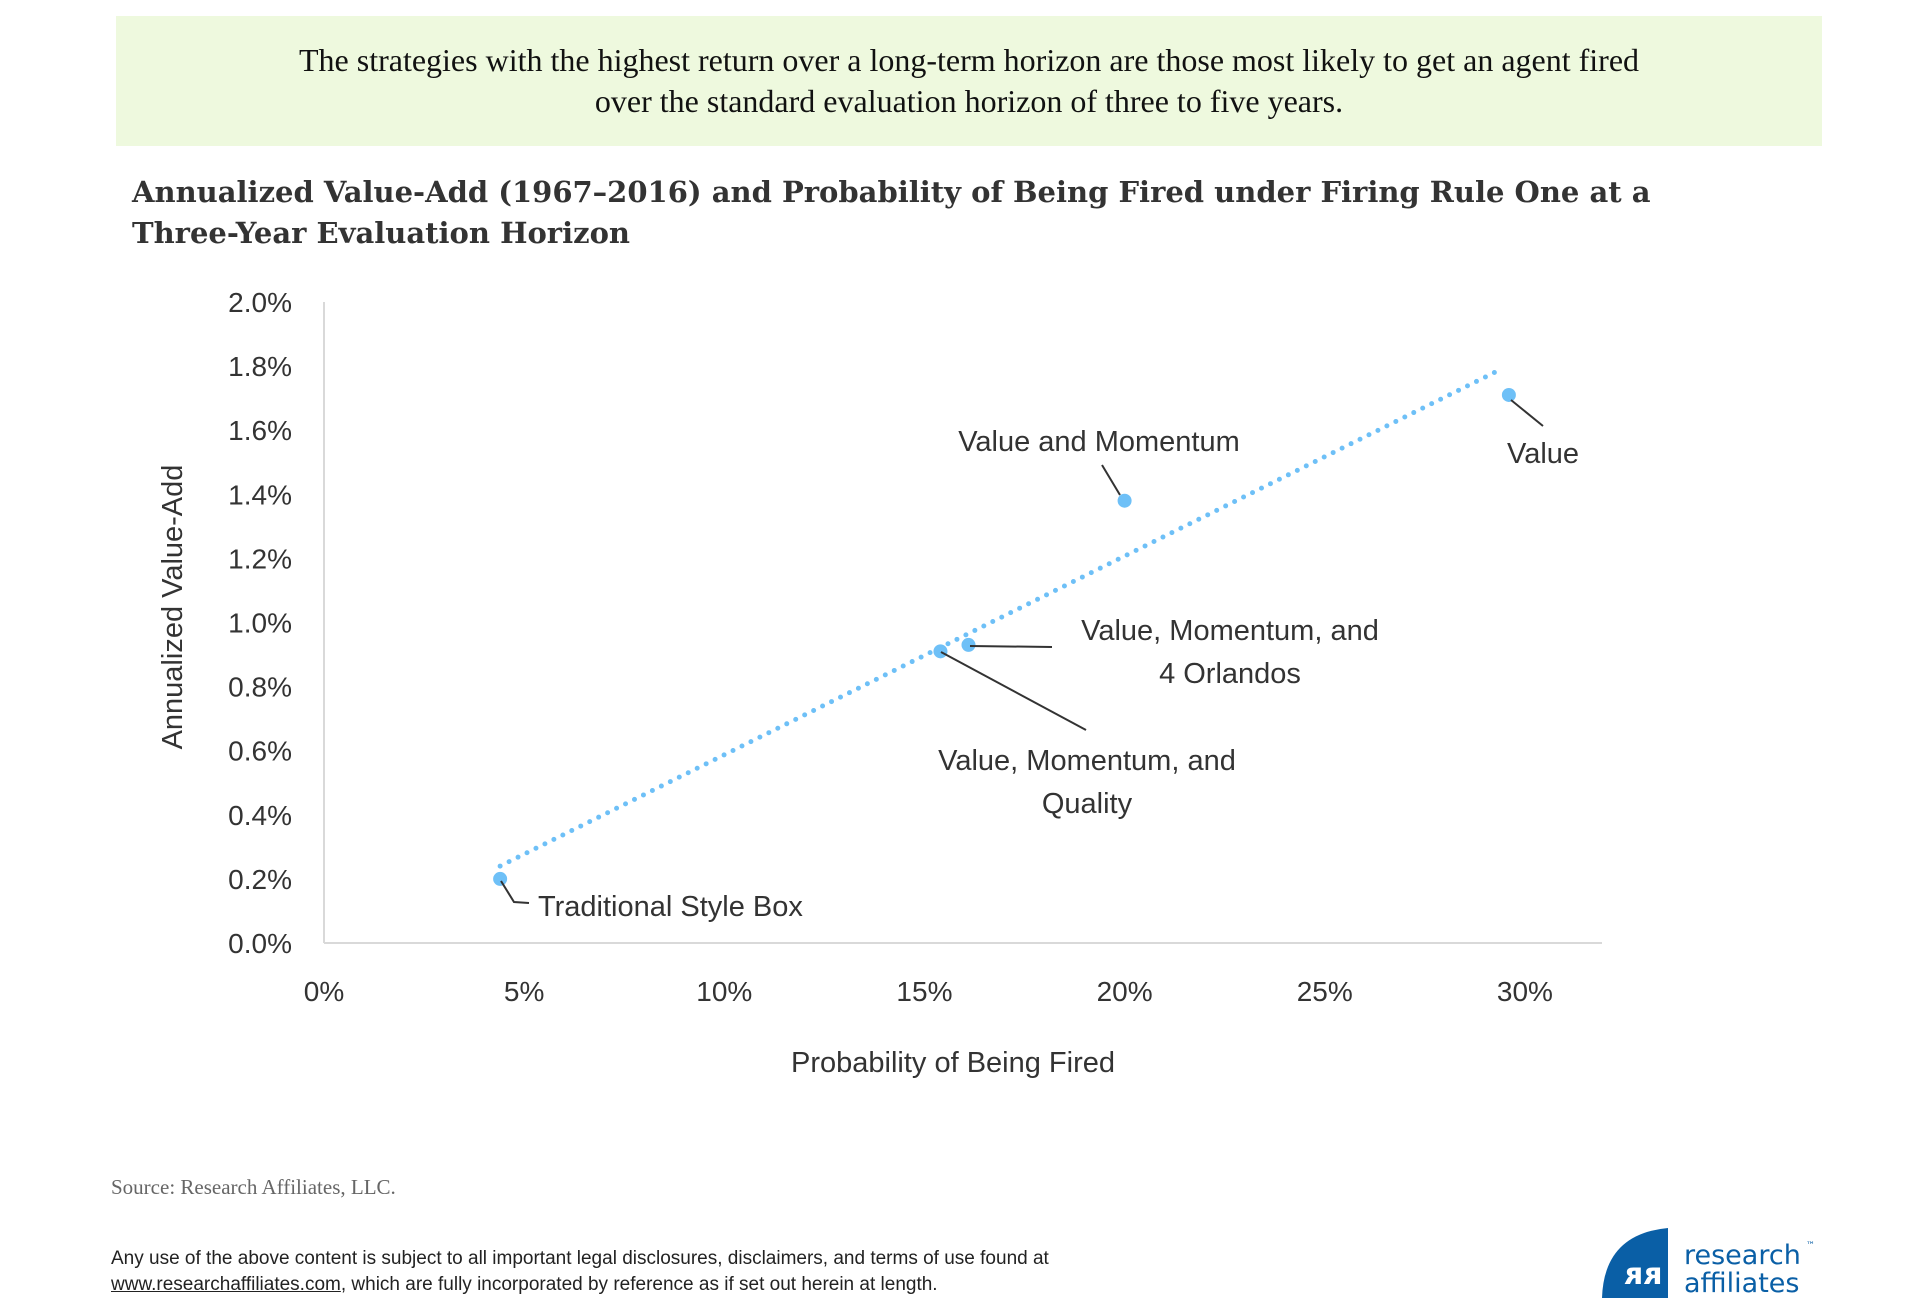  What do you see at coordinates (1087, 804) in the screenshot?
I see `point-label-value-momentum-quality: Quality` at bounding box center [1087, 804].